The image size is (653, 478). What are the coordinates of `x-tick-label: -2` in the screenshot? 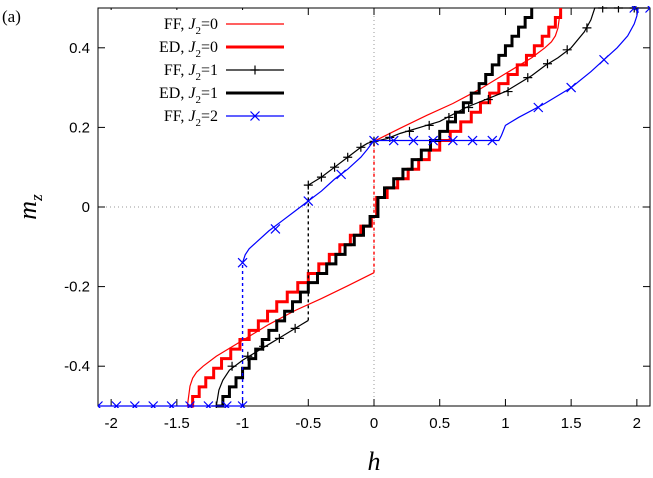 It's located at (110, 423).